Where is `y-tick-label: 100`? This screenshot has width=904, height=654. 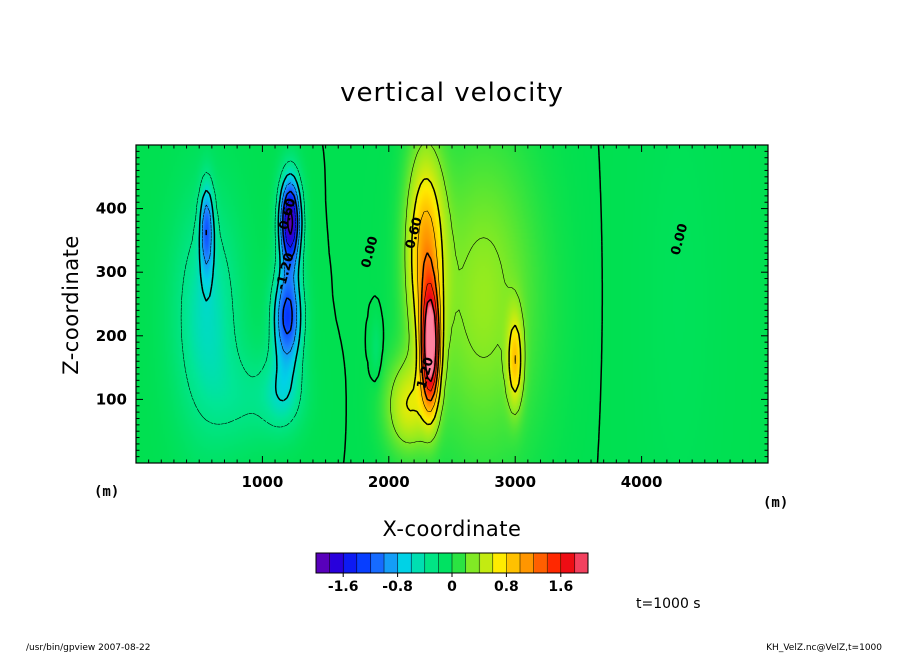 y-tick-label: 100 is located at coordinates (111, 399).